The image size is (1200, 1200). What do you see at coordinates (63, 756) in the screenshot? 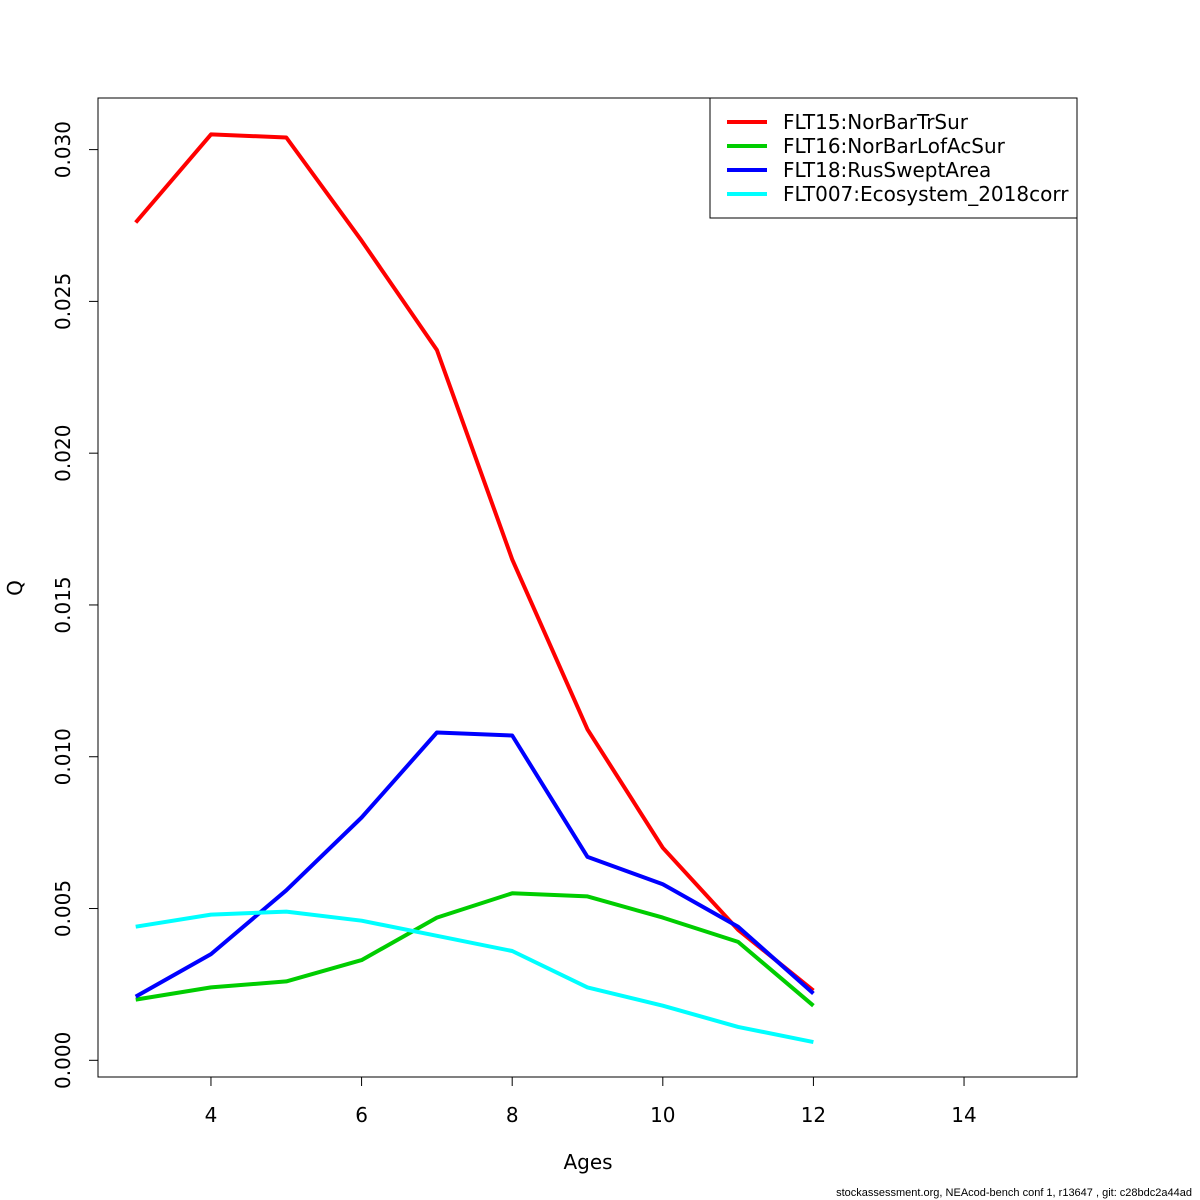
I see `y-tick-label: 0.010` at bounding box center [63, 756].